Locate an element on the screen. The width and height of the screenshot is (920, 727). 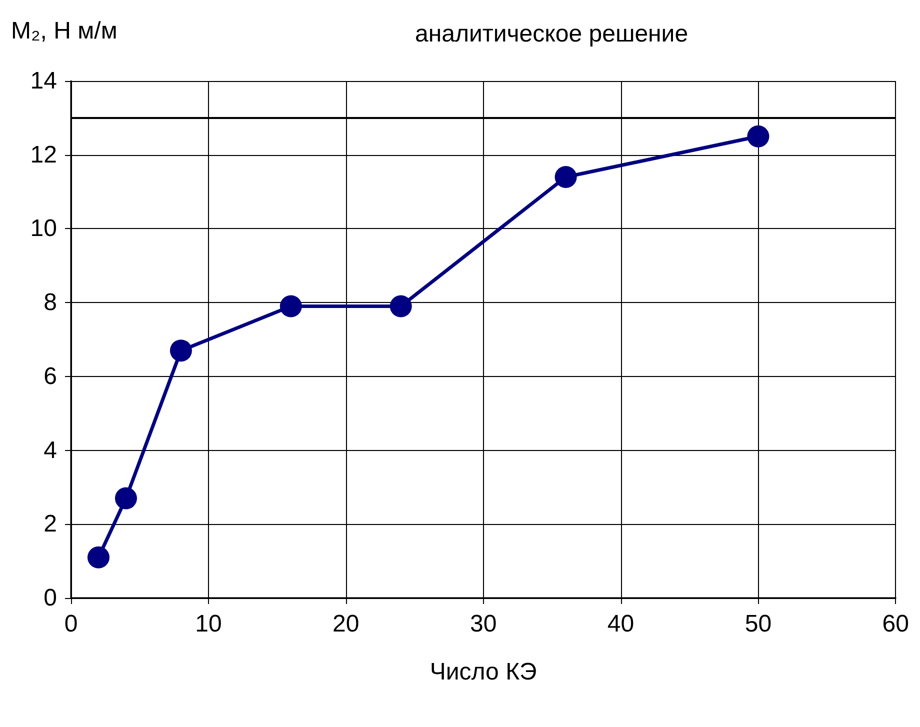
x-tick-label: 0 is located at coordinates (71, 624).